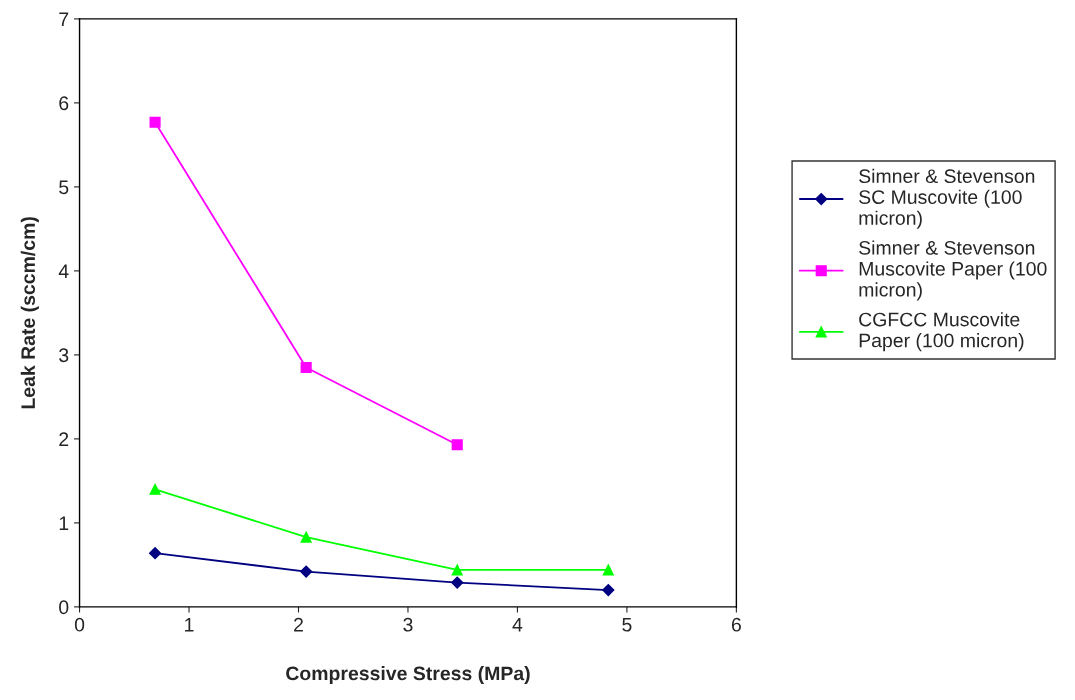 The width and height of the screenshot is (1075, 700). What do you see at coordinates (63, 271) in the screenshot?
I see `y-tick-label: 4` at bounding box center [63, 271].